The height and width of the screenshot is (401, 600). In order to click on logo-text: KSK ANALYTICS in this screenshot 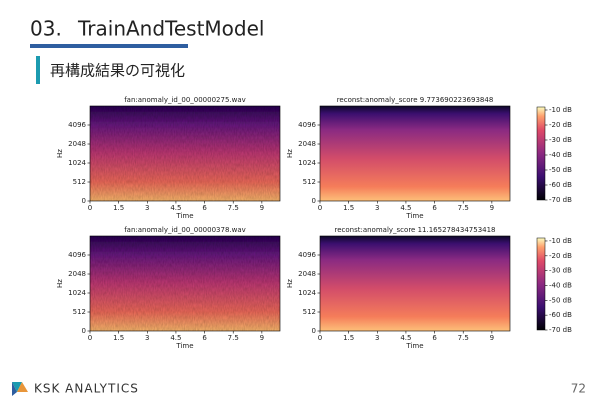, I will do `click(86, 389)`.